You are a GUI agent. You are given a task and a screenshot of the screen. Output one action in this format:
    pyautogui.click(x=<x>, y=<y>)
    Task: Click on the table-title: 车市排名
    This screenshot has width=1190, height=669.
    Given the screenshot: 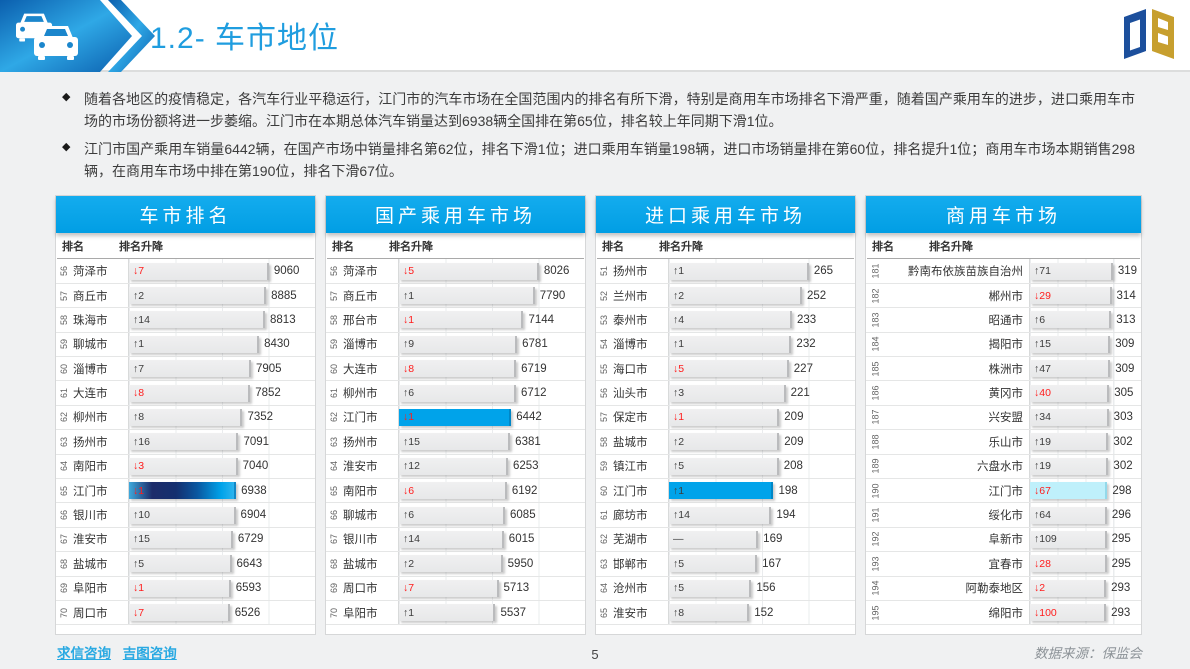 What is the action you would take?
    pyautogui.click(x=185, y=215)
    